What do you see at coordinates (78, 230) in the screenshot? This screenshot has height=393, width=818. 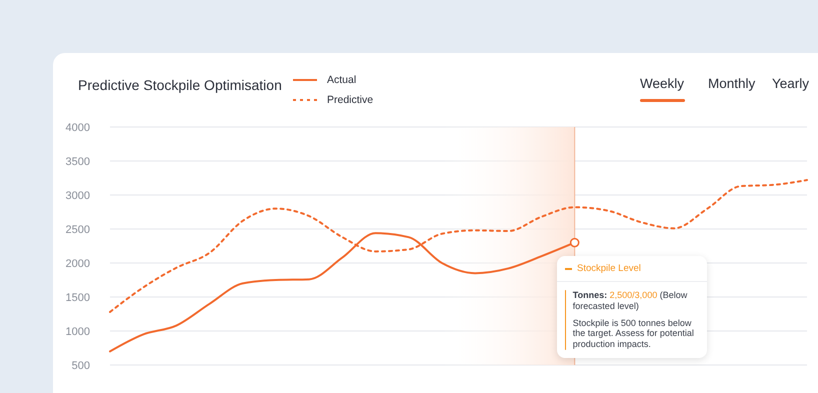 I see `y-tick-label: 2500` at bounding box center [78, 230].